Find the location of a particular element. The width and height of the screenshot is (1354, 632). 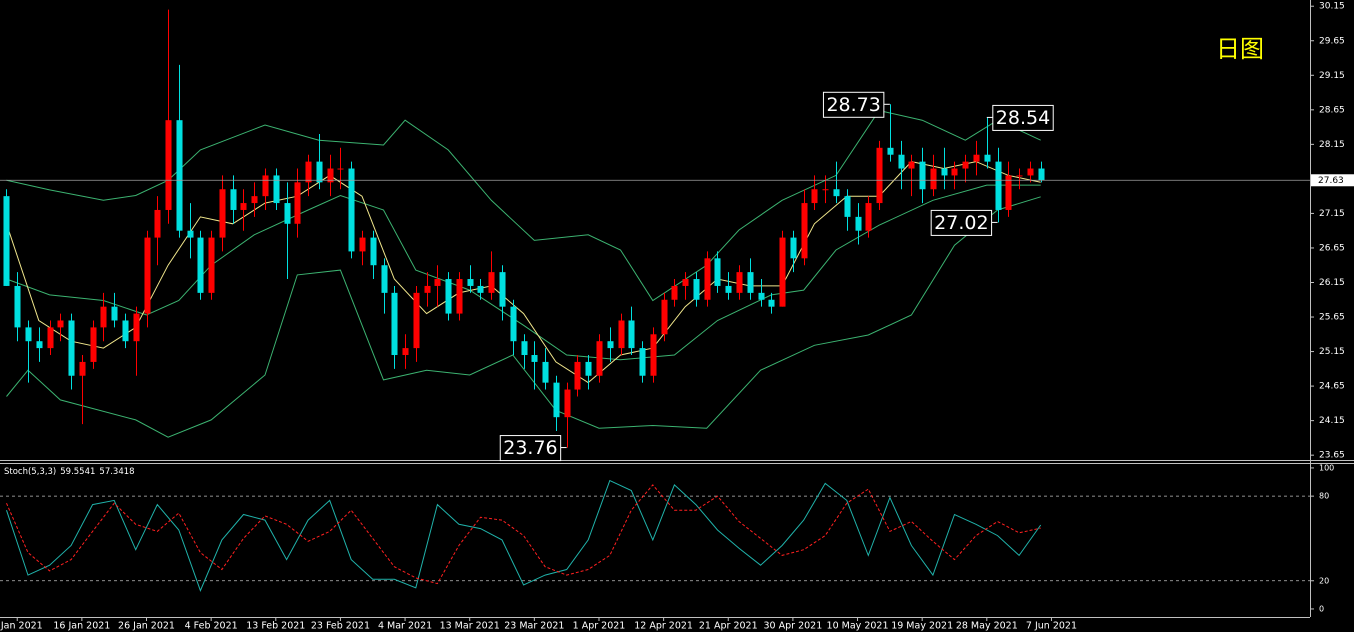

indicator-value: 57.3418 is located at coordinates (116, 472).